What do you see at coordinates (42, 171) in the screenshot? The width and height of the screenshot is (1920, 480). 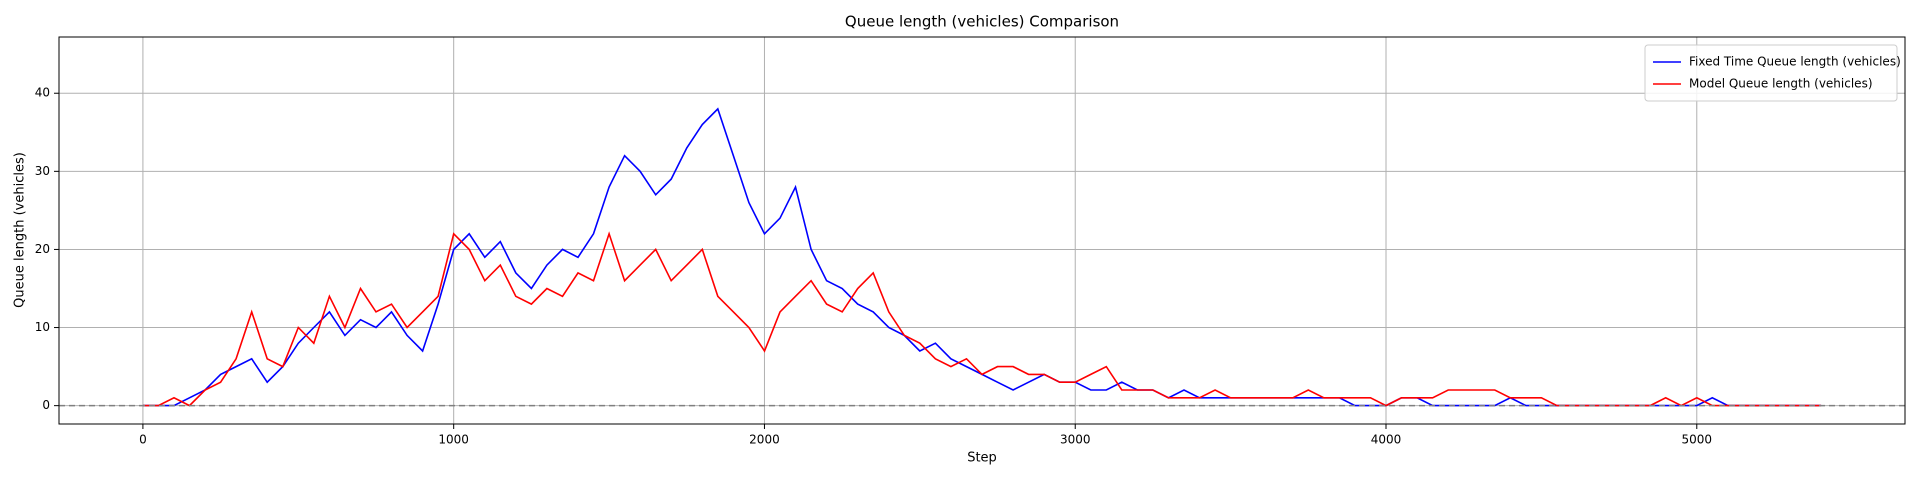 I see `y-tick-label: 30` at bounding box center [42, 171].